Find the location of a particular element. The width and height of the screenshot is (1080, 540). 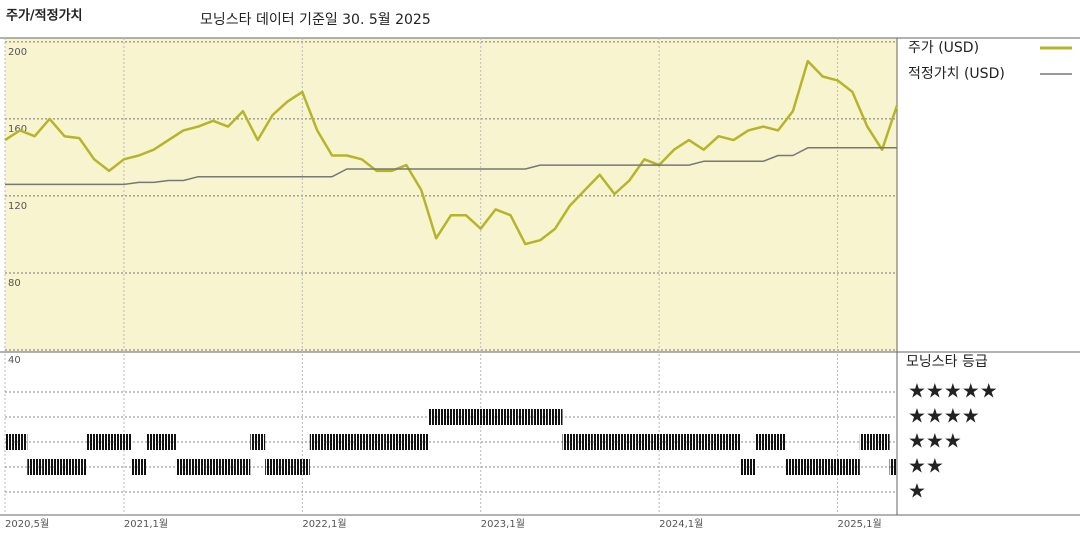

x-tick-label: 2024,1월 is located at coordinates (681, 524).